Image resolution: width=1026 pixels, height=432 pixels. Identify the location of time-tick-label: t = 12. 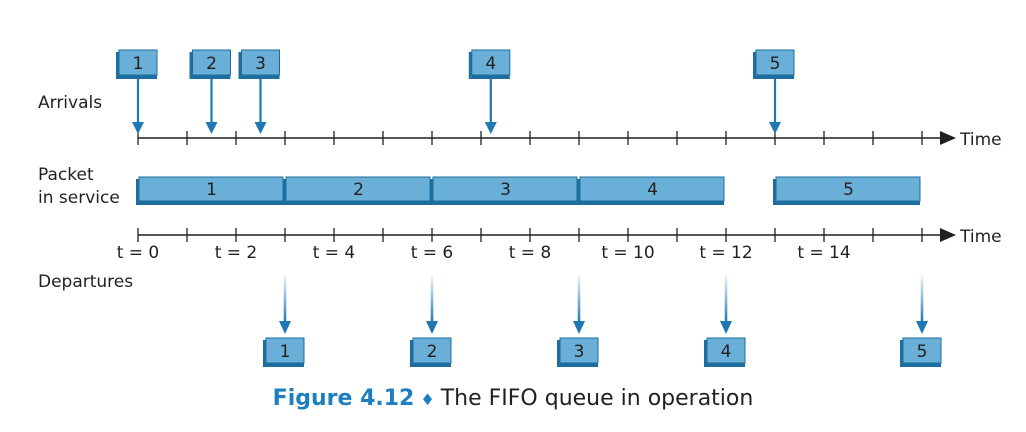
(725, 253).